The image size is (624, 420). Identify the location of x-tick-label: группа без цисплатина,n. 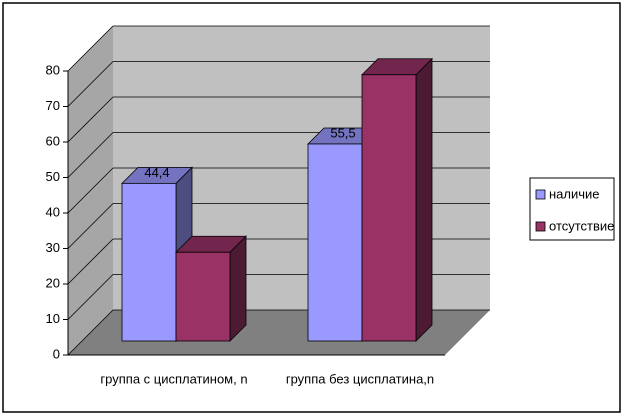
(360, 378).